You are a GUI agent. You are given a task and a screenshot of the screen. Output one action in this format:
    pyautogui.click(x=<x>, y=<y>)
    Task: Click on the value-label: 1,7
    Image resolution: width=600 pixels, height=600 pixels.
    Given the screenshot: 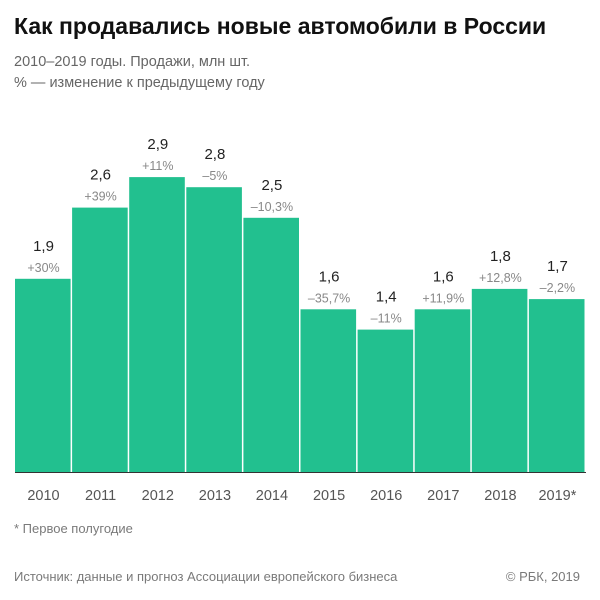 What is the action you would take?
    pyautogui.click(x=557, y=266)
    